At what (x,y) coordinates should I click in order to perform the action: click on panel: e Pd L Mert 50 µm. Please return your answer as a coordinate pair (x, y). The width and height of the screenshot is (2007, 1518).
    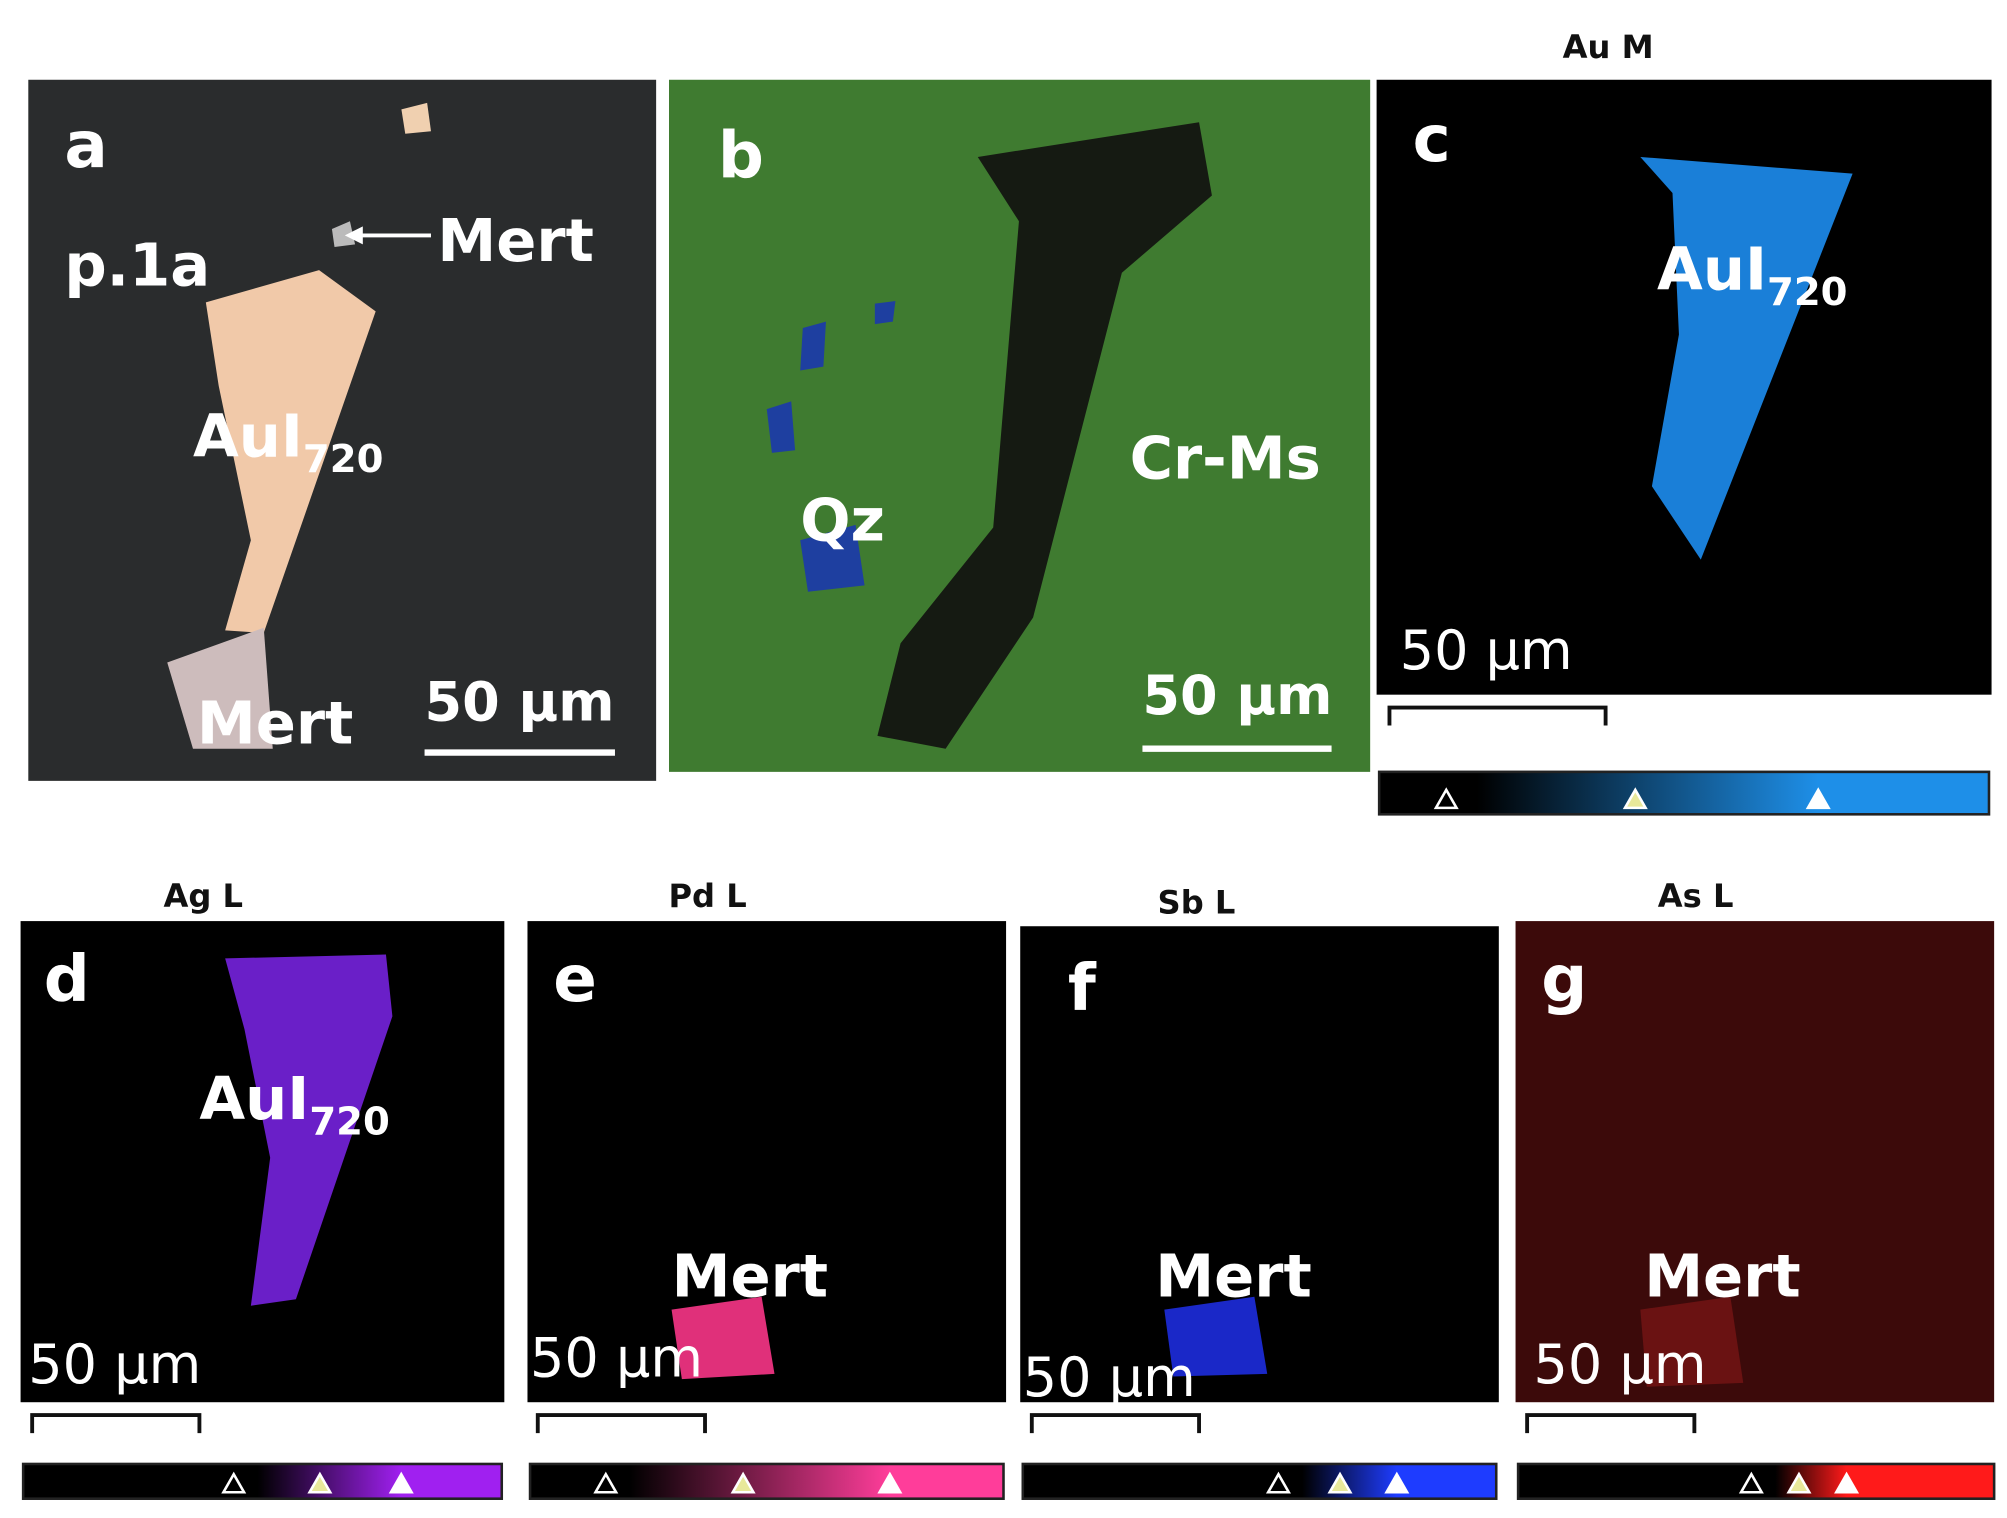
    Looking at the image, I should click on (767, 1188).